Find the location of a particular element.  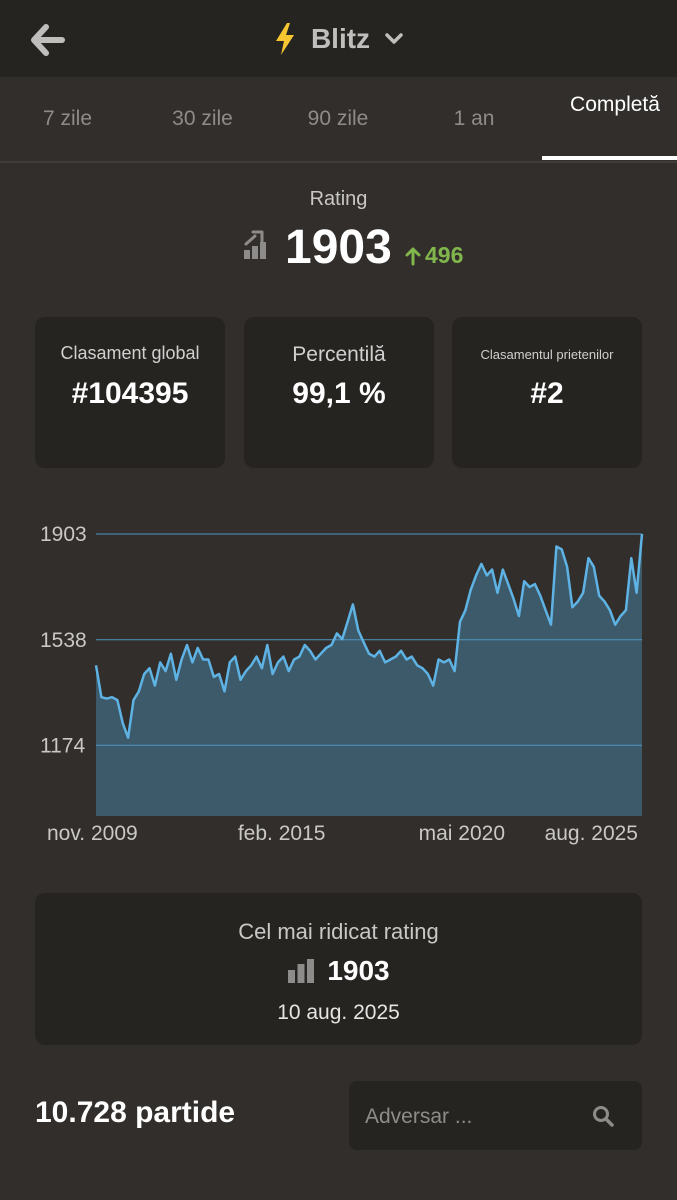

chart-series-line is located at coordinates (369, 636).